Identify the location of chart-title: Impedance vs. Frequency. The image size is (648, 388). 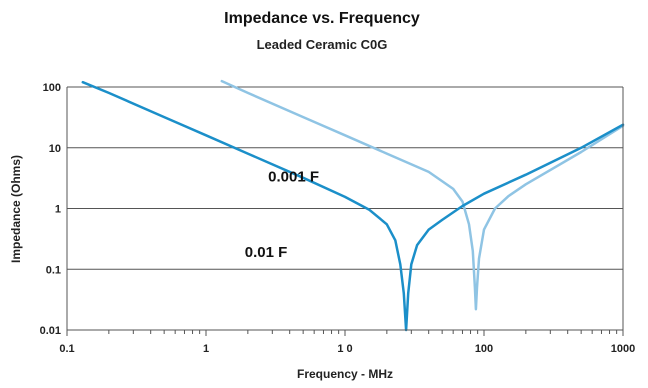
(322, 18).